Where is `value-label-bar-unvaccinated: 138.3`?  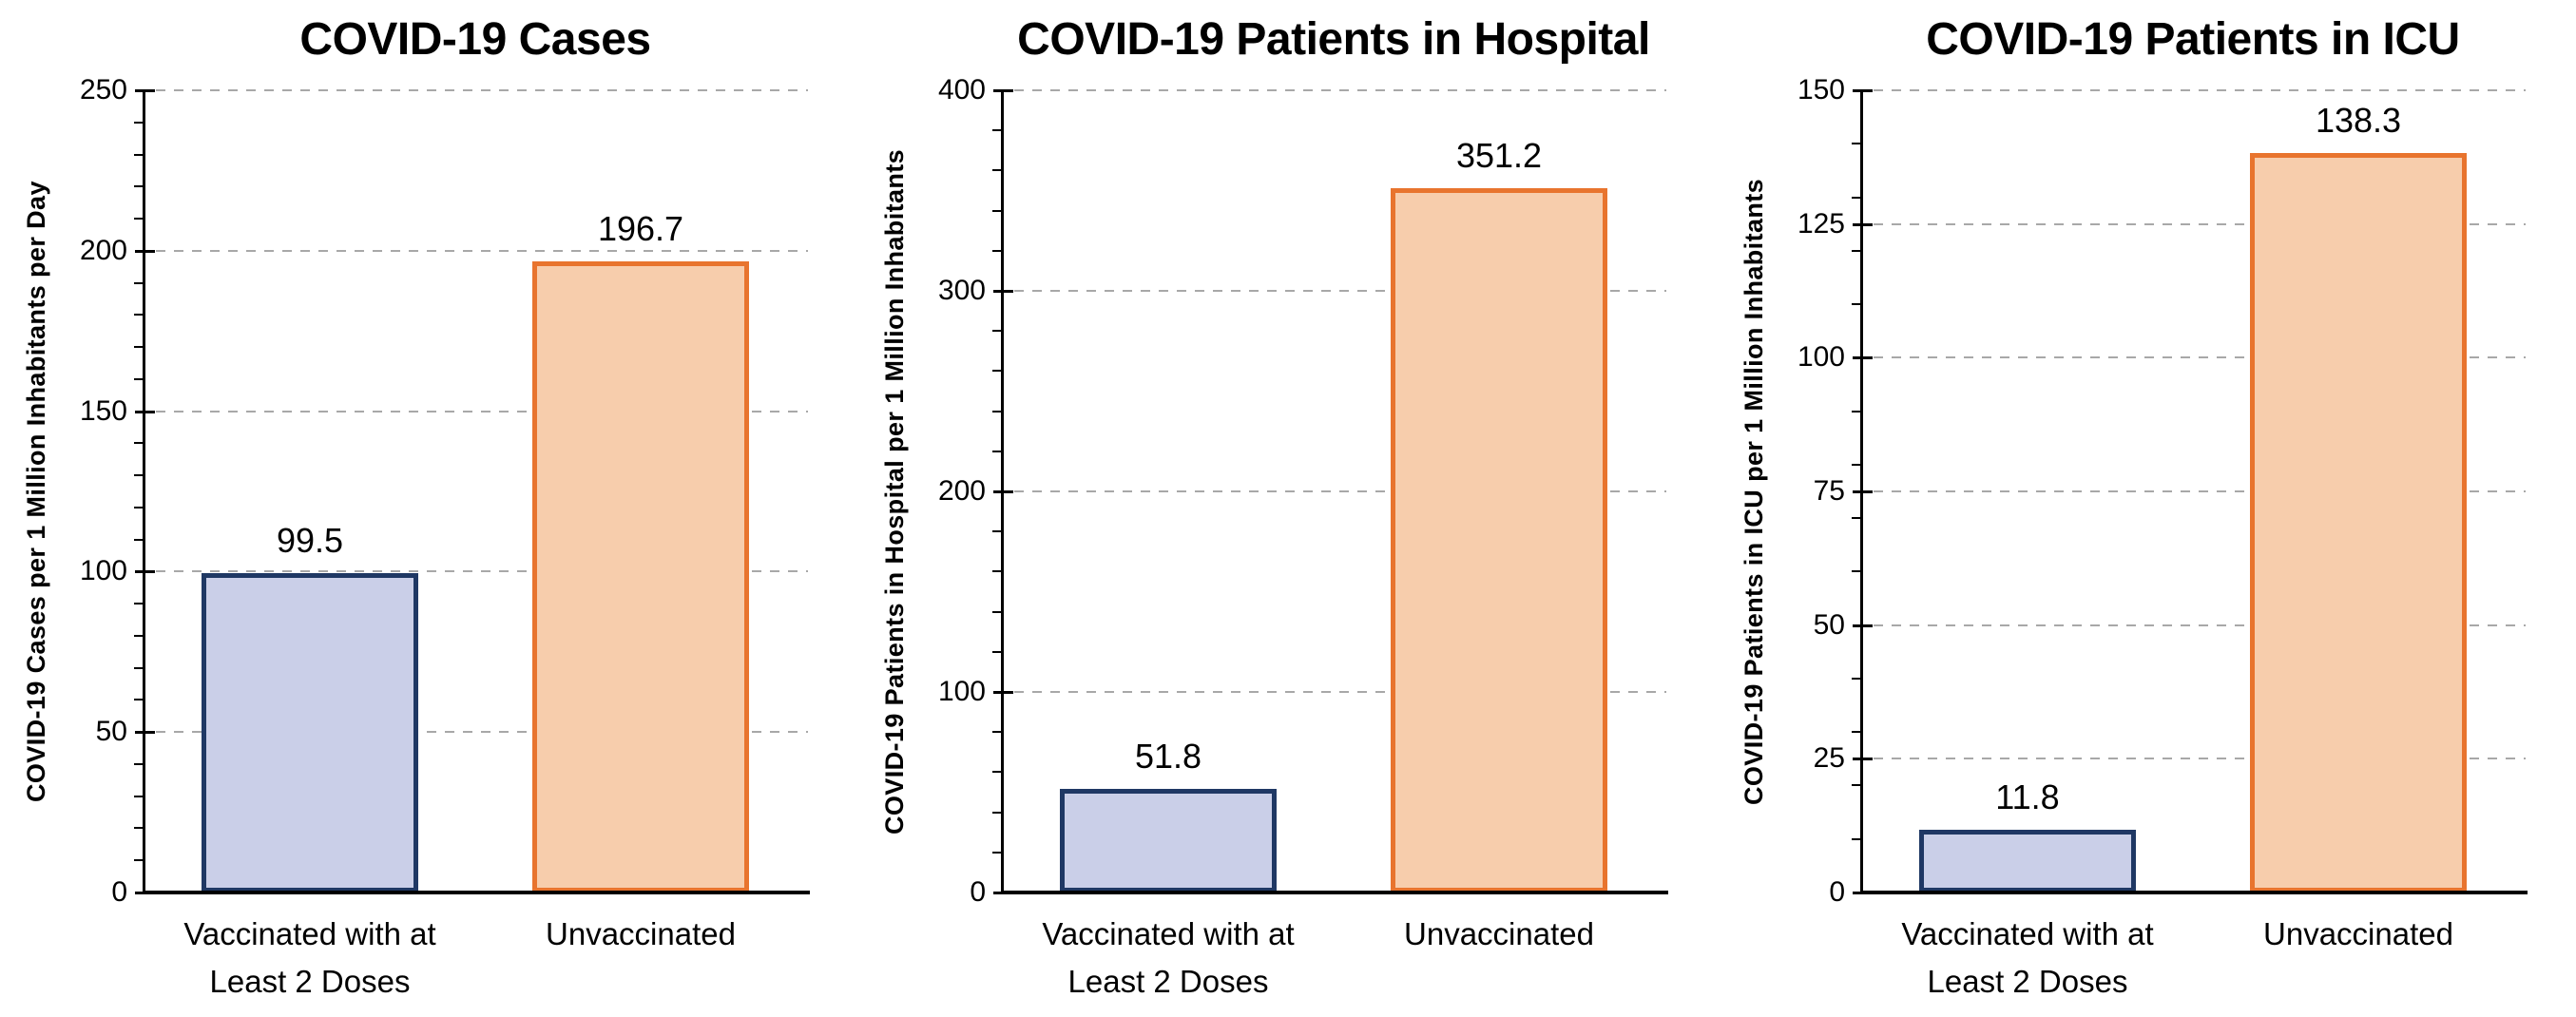 value-label-bar-unvaccinated: 138.3 is located at coordinates (2358, 120).